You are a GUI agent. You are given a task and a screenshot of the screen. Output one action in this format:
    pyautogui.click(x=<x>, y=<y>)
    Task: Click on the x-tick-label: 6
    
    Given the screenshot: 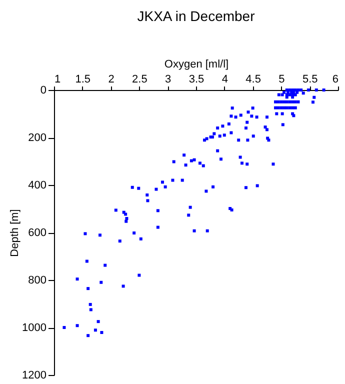 What is the action you would take?
    pyautogui.click(x=335, y=80)
    